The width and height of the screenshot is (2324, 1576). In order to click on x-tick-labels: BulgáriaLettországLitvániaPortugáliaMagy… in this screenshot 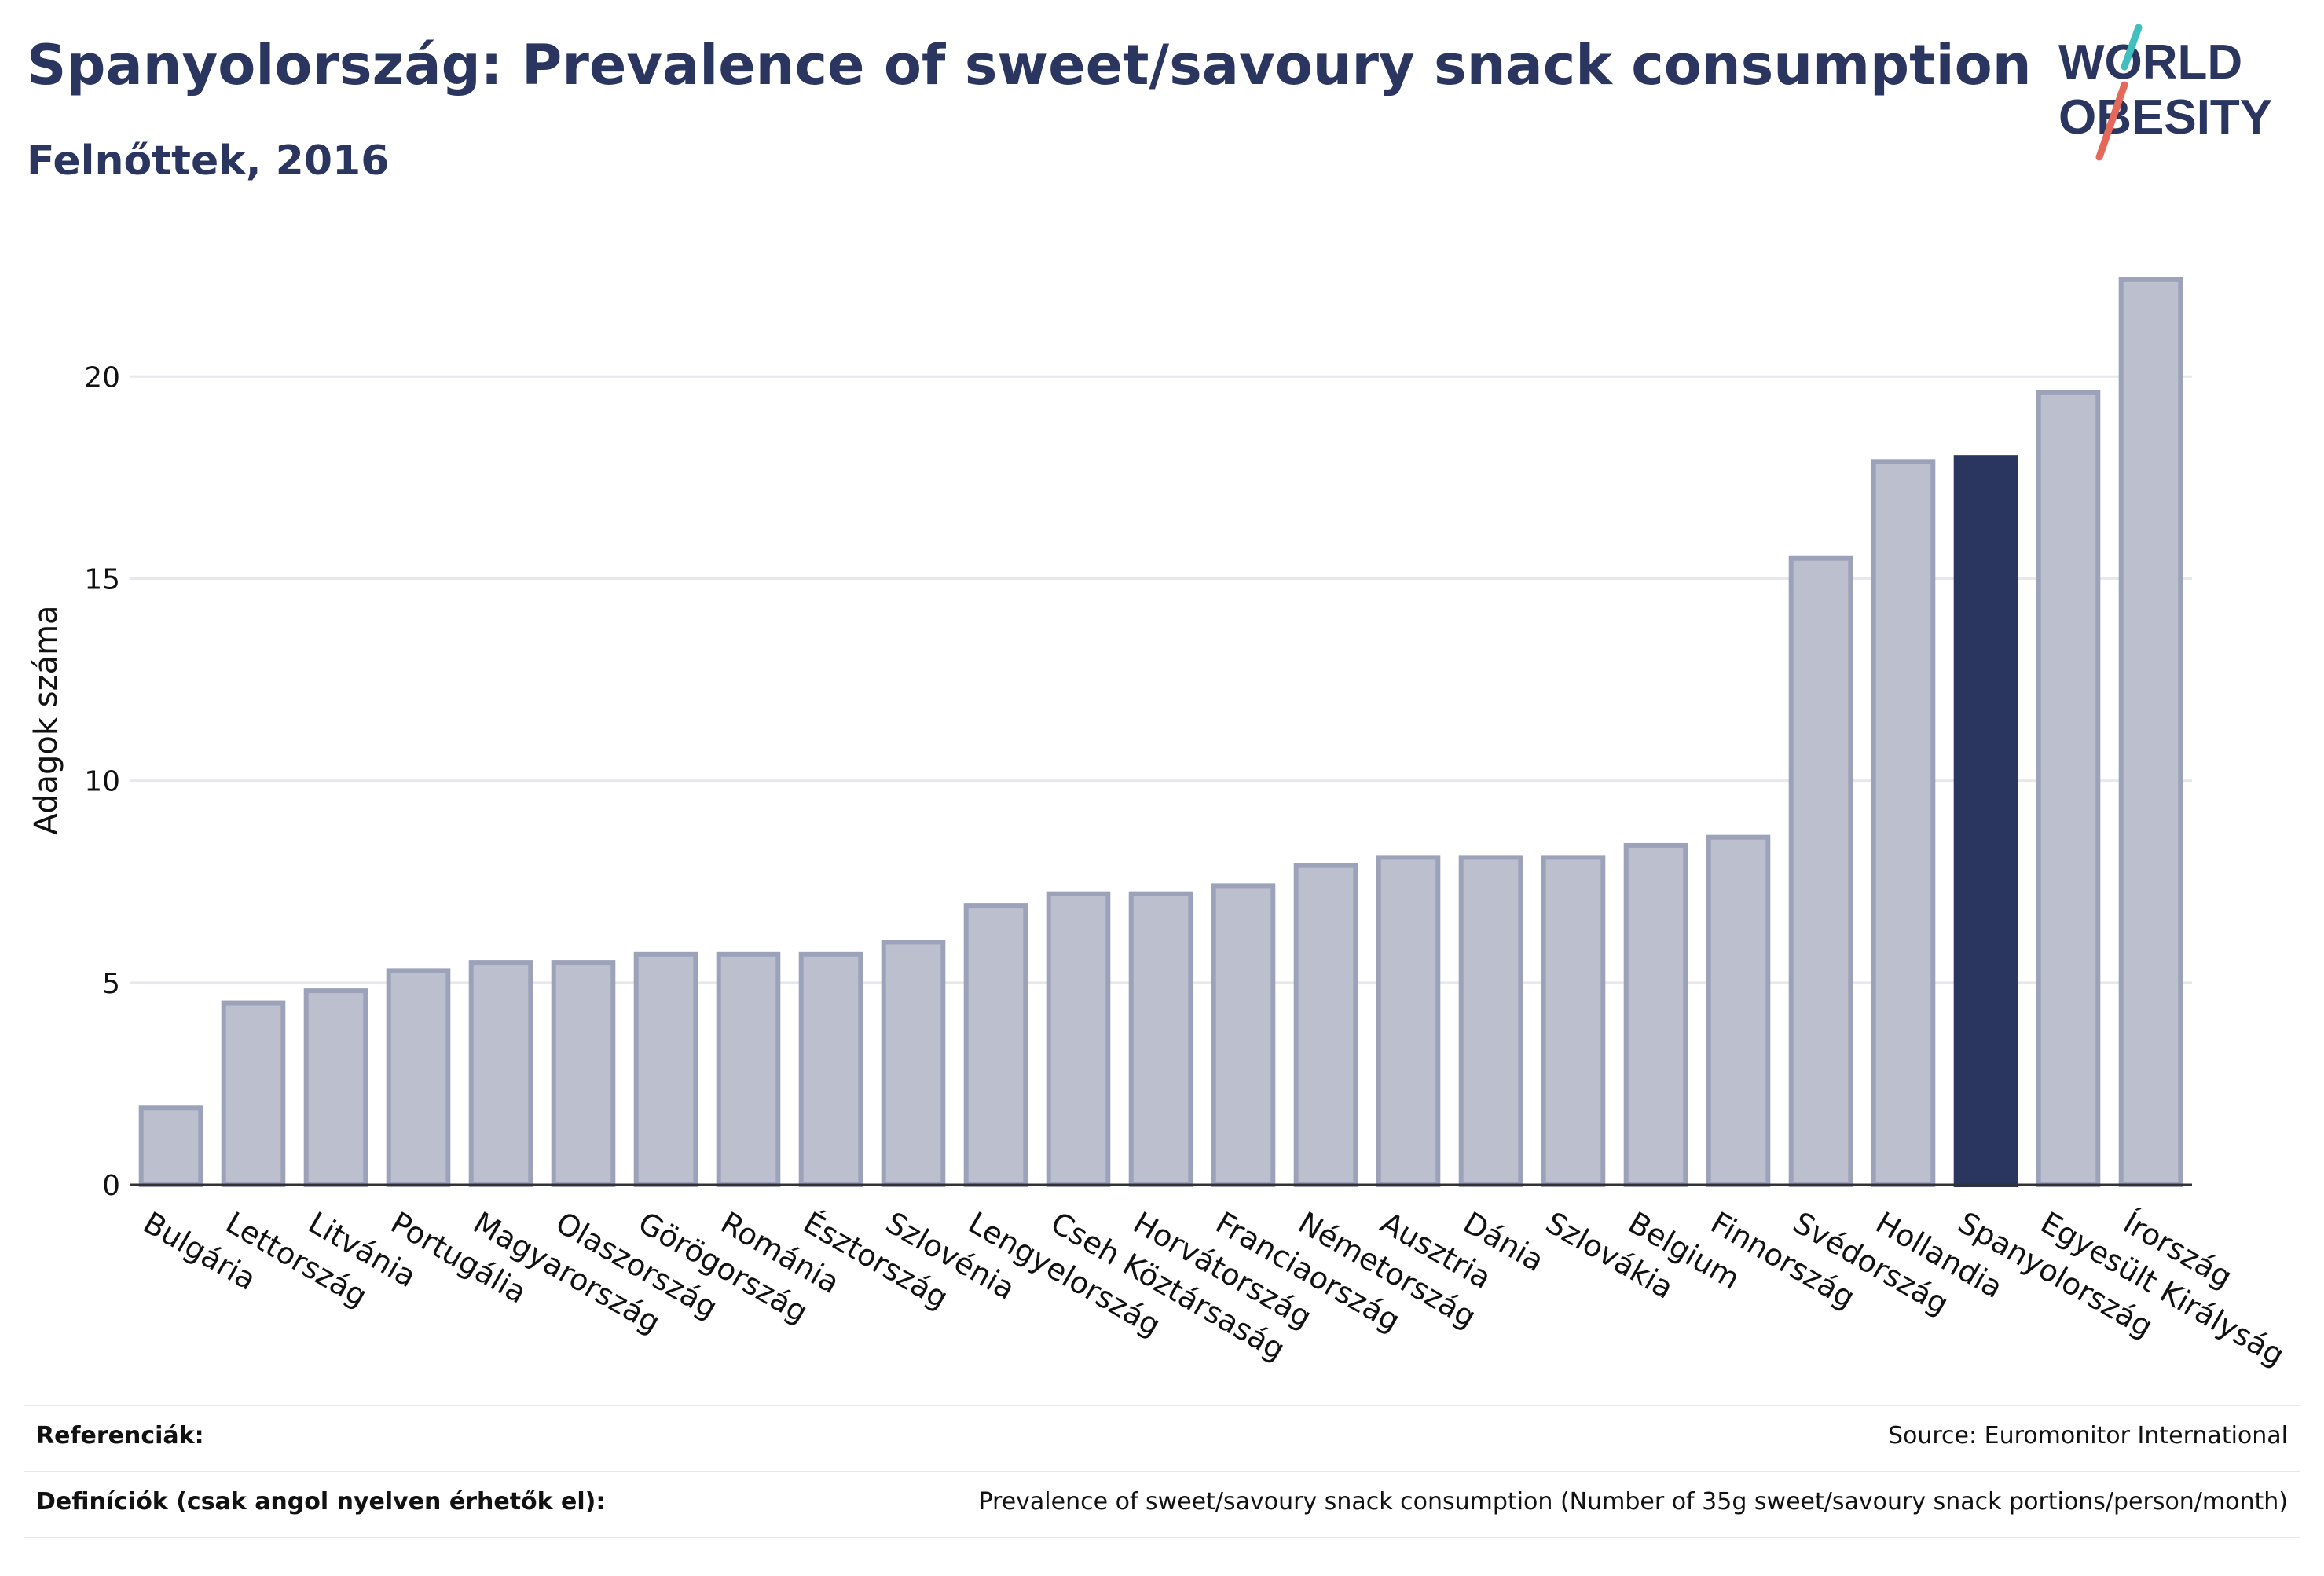, I will do `click(1213, 1289)`.